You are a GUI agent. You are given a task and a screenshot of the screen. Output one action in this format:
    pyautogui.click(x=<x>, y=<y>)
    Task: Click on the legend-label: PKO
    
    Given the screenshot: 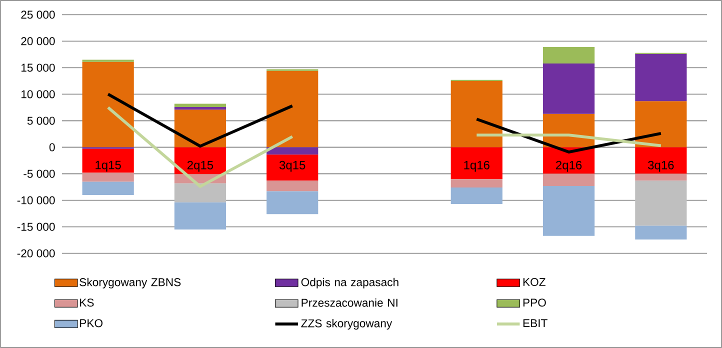 What is the action you would take?
    pyautogui.click(x=91, y=323)
    